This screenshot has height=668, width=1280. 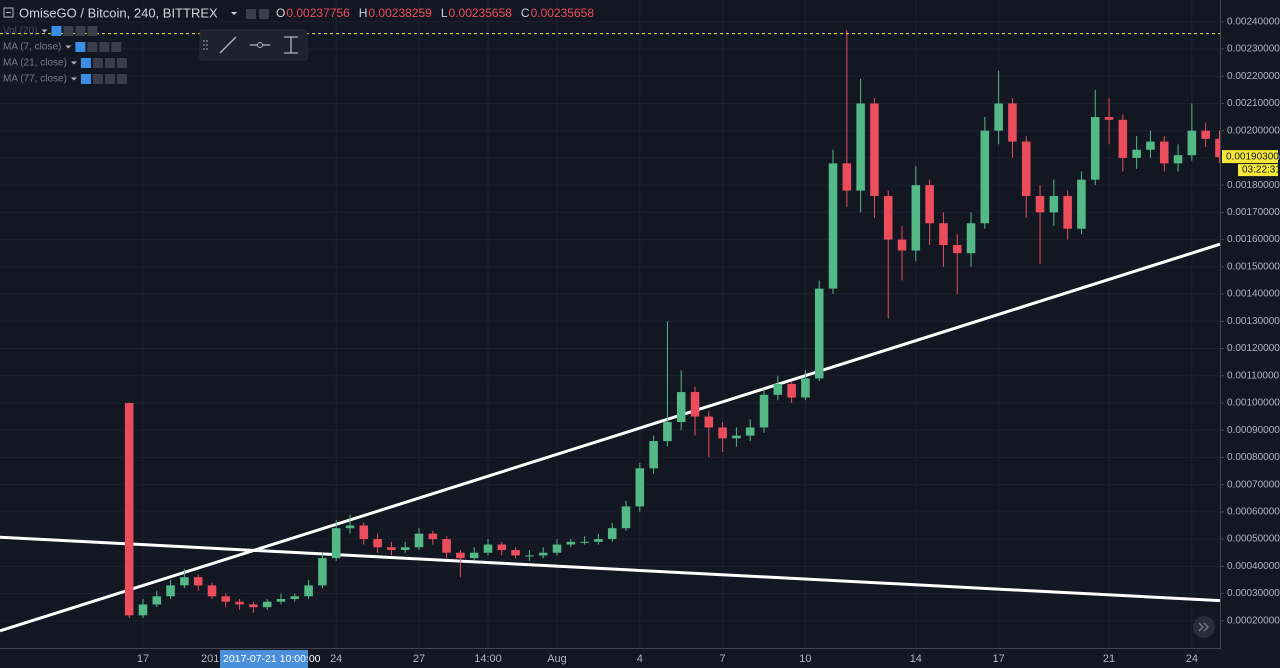 What do you see at coordinates (234, 13) in the screenshot?
I see `title-dropdown` at bounding box center [234, 13].